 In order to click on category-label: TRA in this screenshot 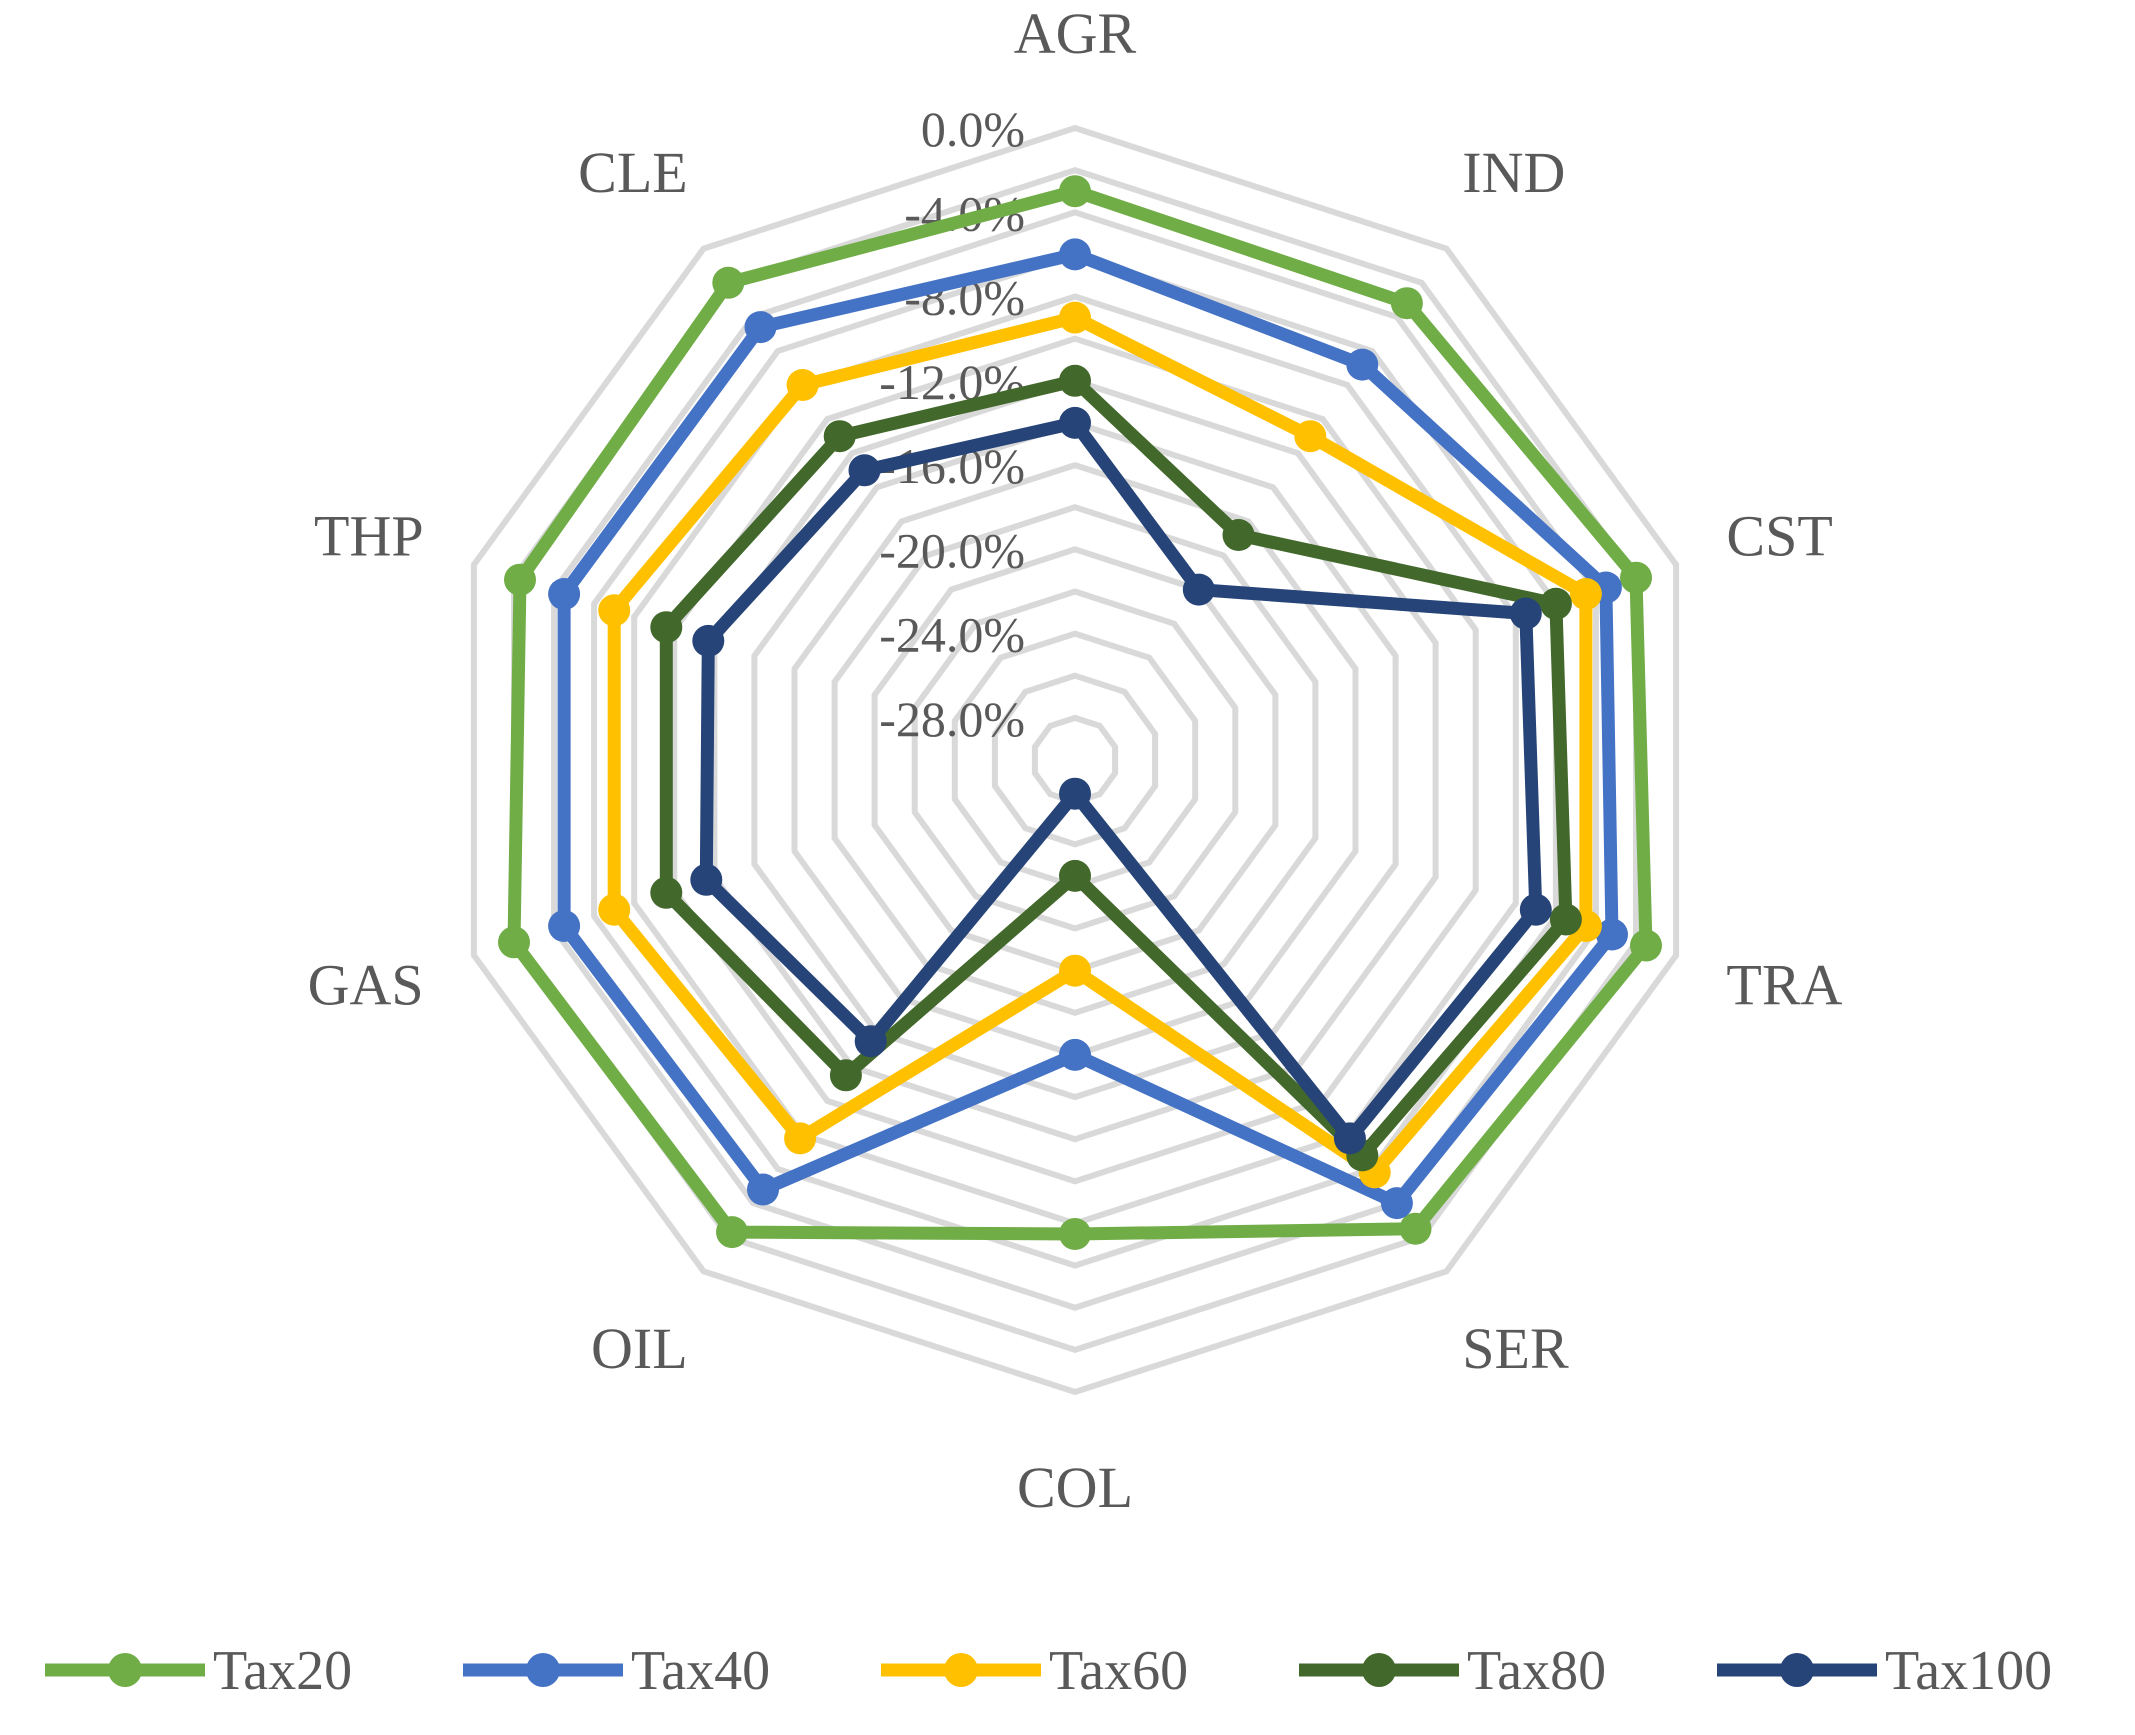, I will do `click(1784, 985)`.